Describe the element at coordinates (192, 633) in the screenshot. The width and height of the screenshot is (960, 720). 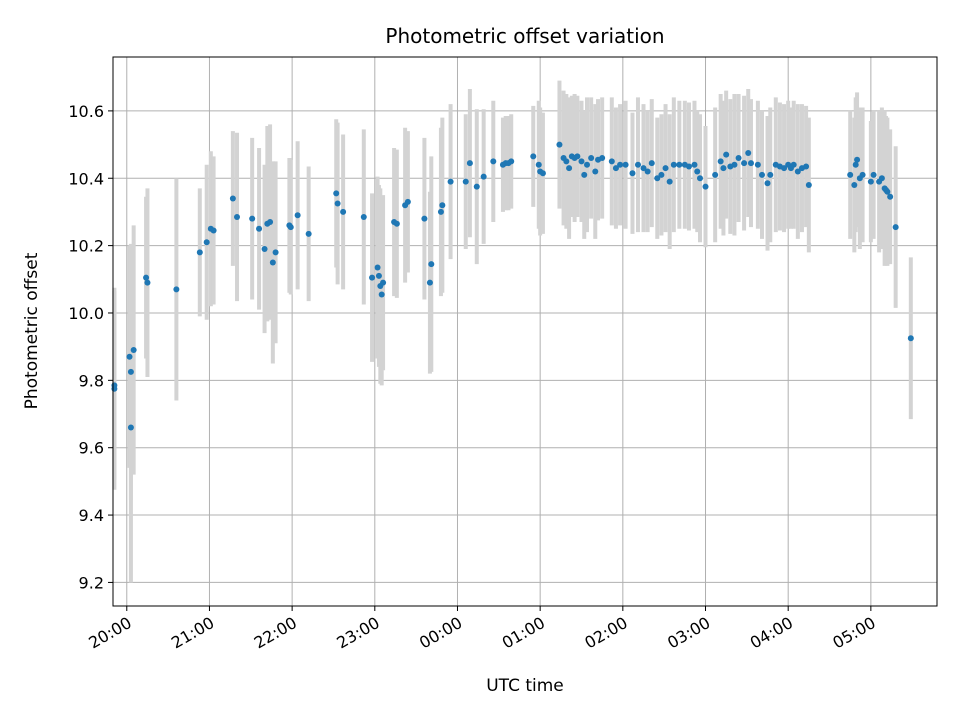
I see `x-tick-label: 21:00` at that location.